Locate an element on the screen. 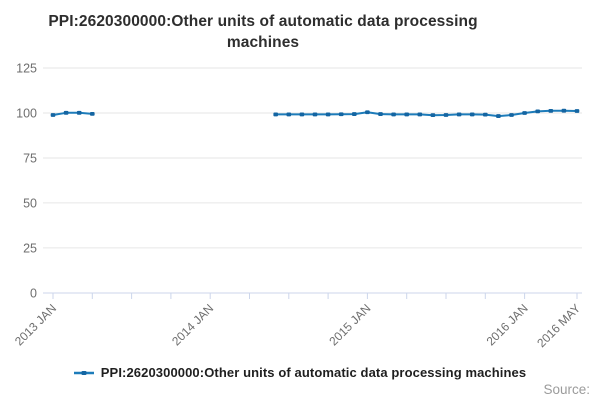  y-axis-label: 125 is located at coordinates (26, 69).